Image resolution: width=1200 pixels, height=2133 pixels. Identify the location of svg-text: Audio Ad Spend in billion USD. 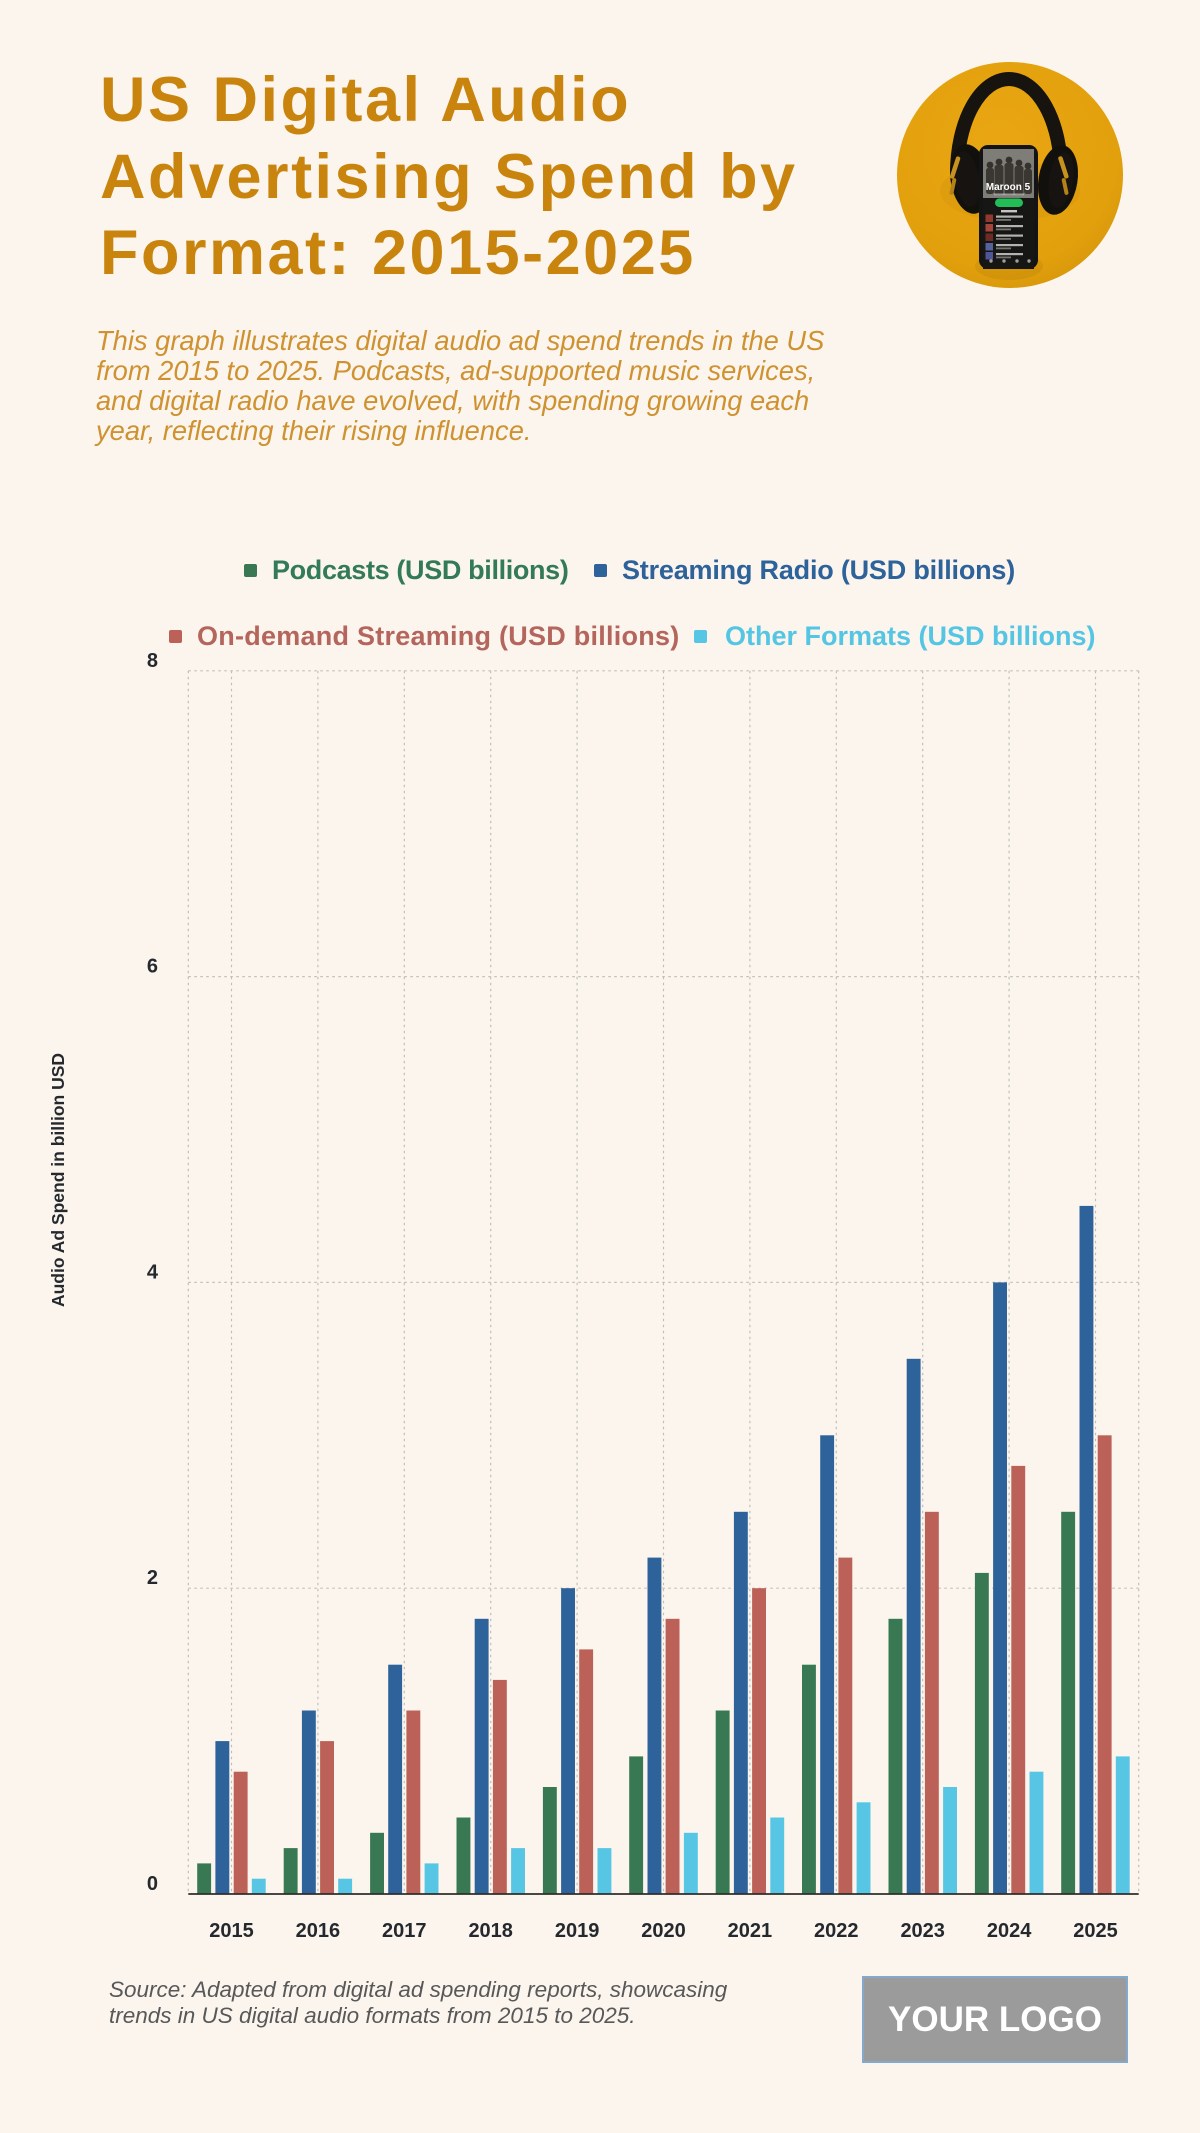
(58, 1180).